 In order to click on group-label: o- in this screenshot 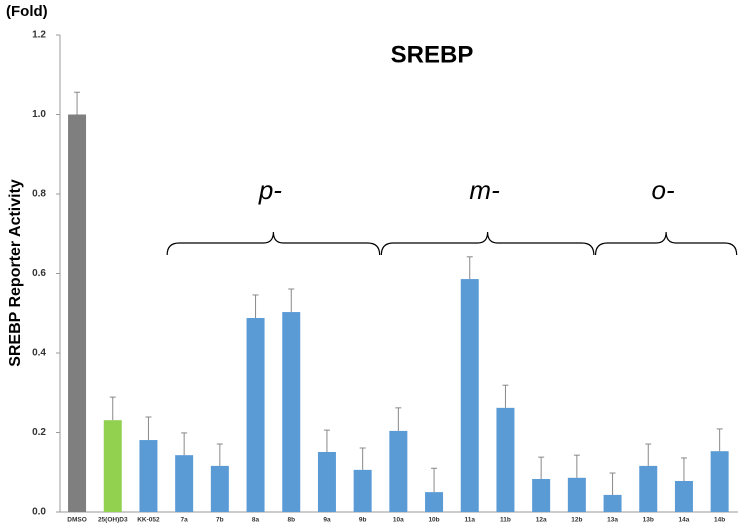, I will do `click(663, 190)`.